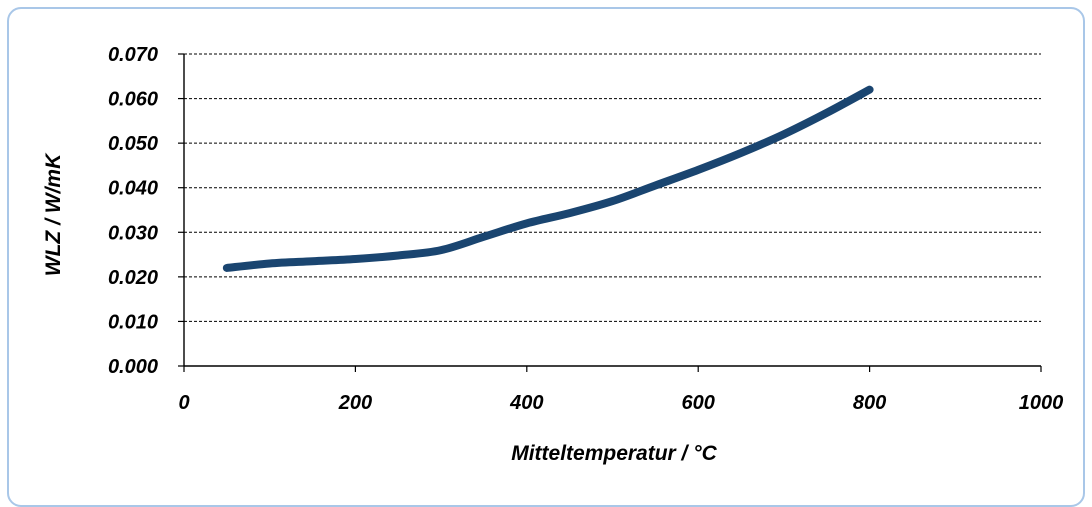 This screenshot has width=1092, height=507. Describe the element at coordinates (133, 100) in the screenshot. I see `y-tick-label: 0.060` at that location.